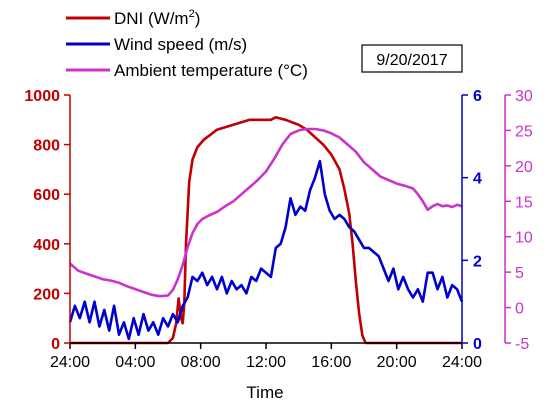  I want to click on right2-tick-label: 25, so click(524, 131).